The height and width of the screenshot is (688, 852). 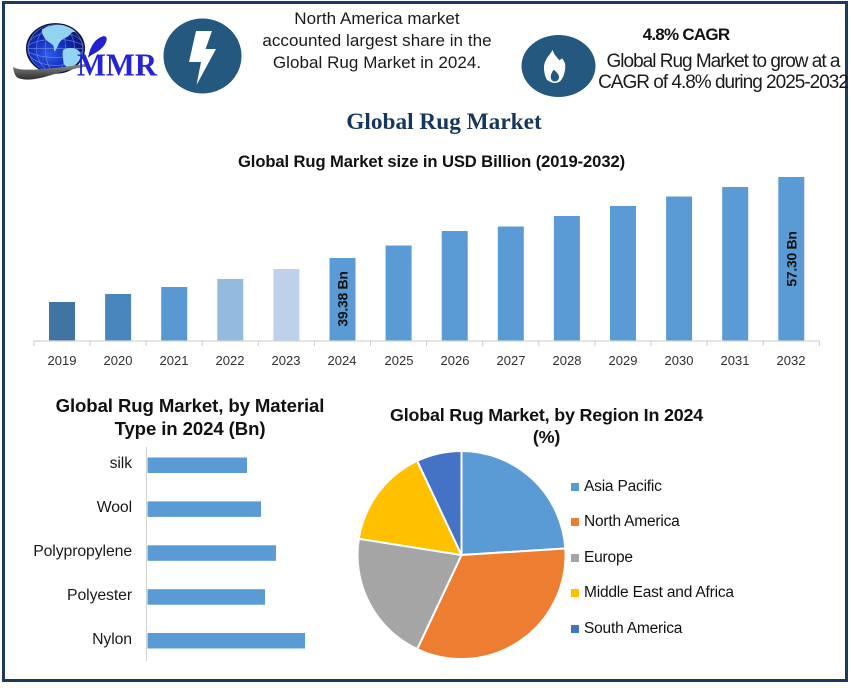 What do you see at coordinates (791, 258) in the screenshot?
I see `svg-text: 57.30 Bn` at bounding box center [791, 258].